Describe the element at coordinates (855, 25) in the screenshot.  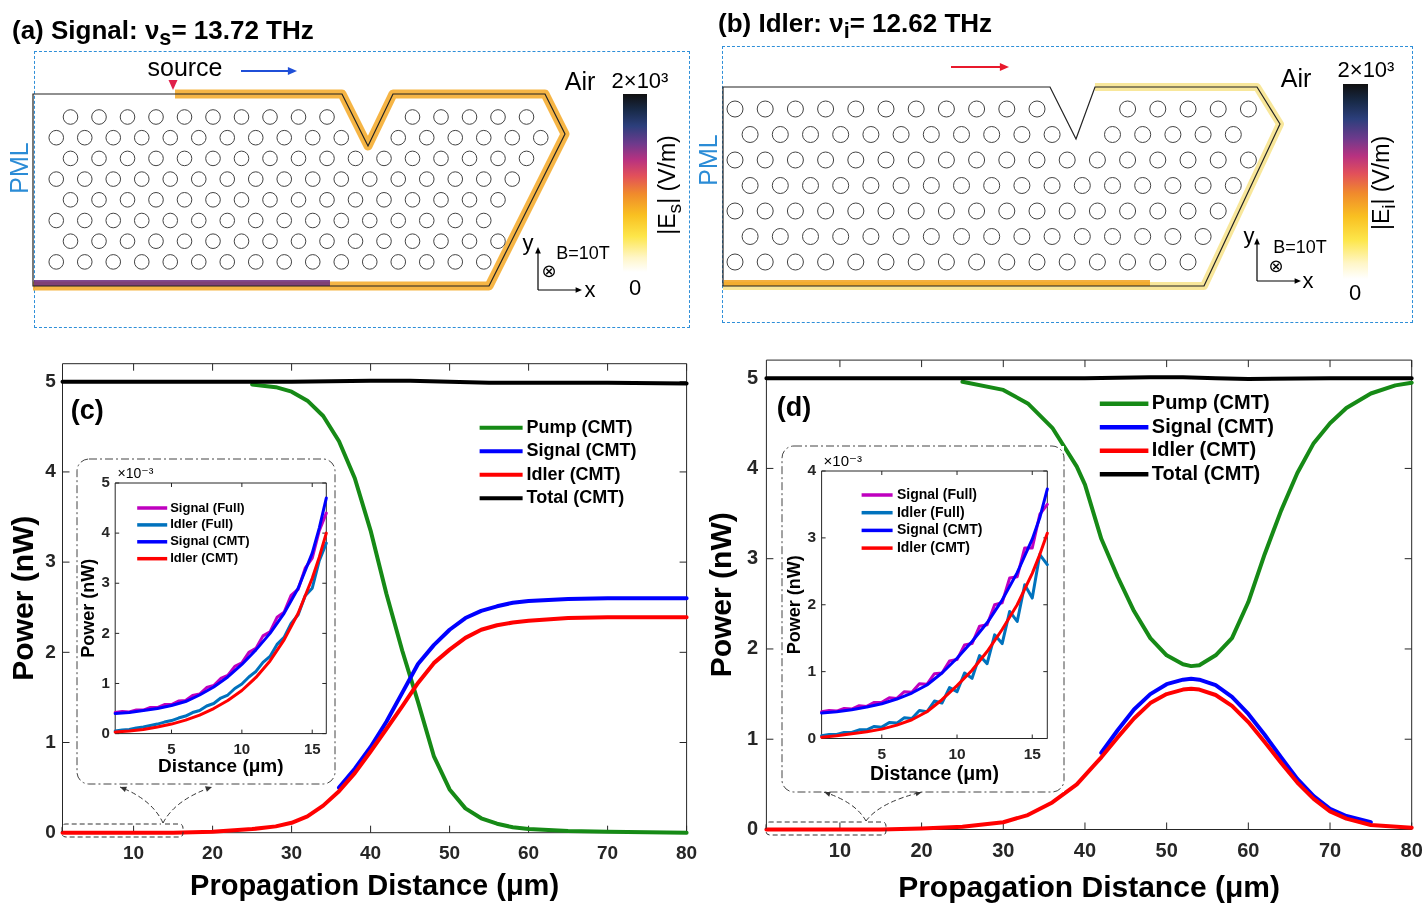
I see `text: (b) Idler: ν$_{i}$= 12.62 THz` at that location.